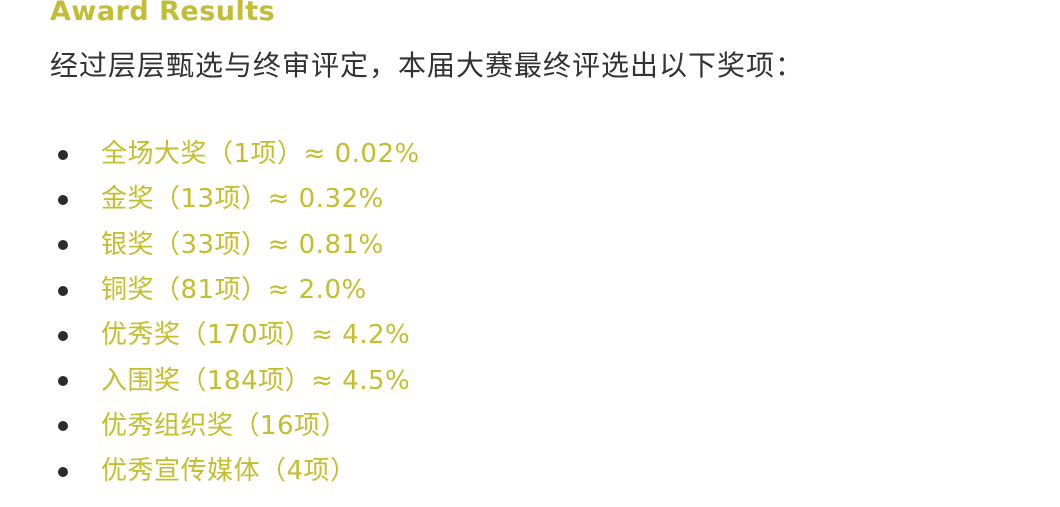 The height and width of the screenshot is (507, 1060). I want to click on list-item: 优秀组织奖（16项）, so click(239, 426).